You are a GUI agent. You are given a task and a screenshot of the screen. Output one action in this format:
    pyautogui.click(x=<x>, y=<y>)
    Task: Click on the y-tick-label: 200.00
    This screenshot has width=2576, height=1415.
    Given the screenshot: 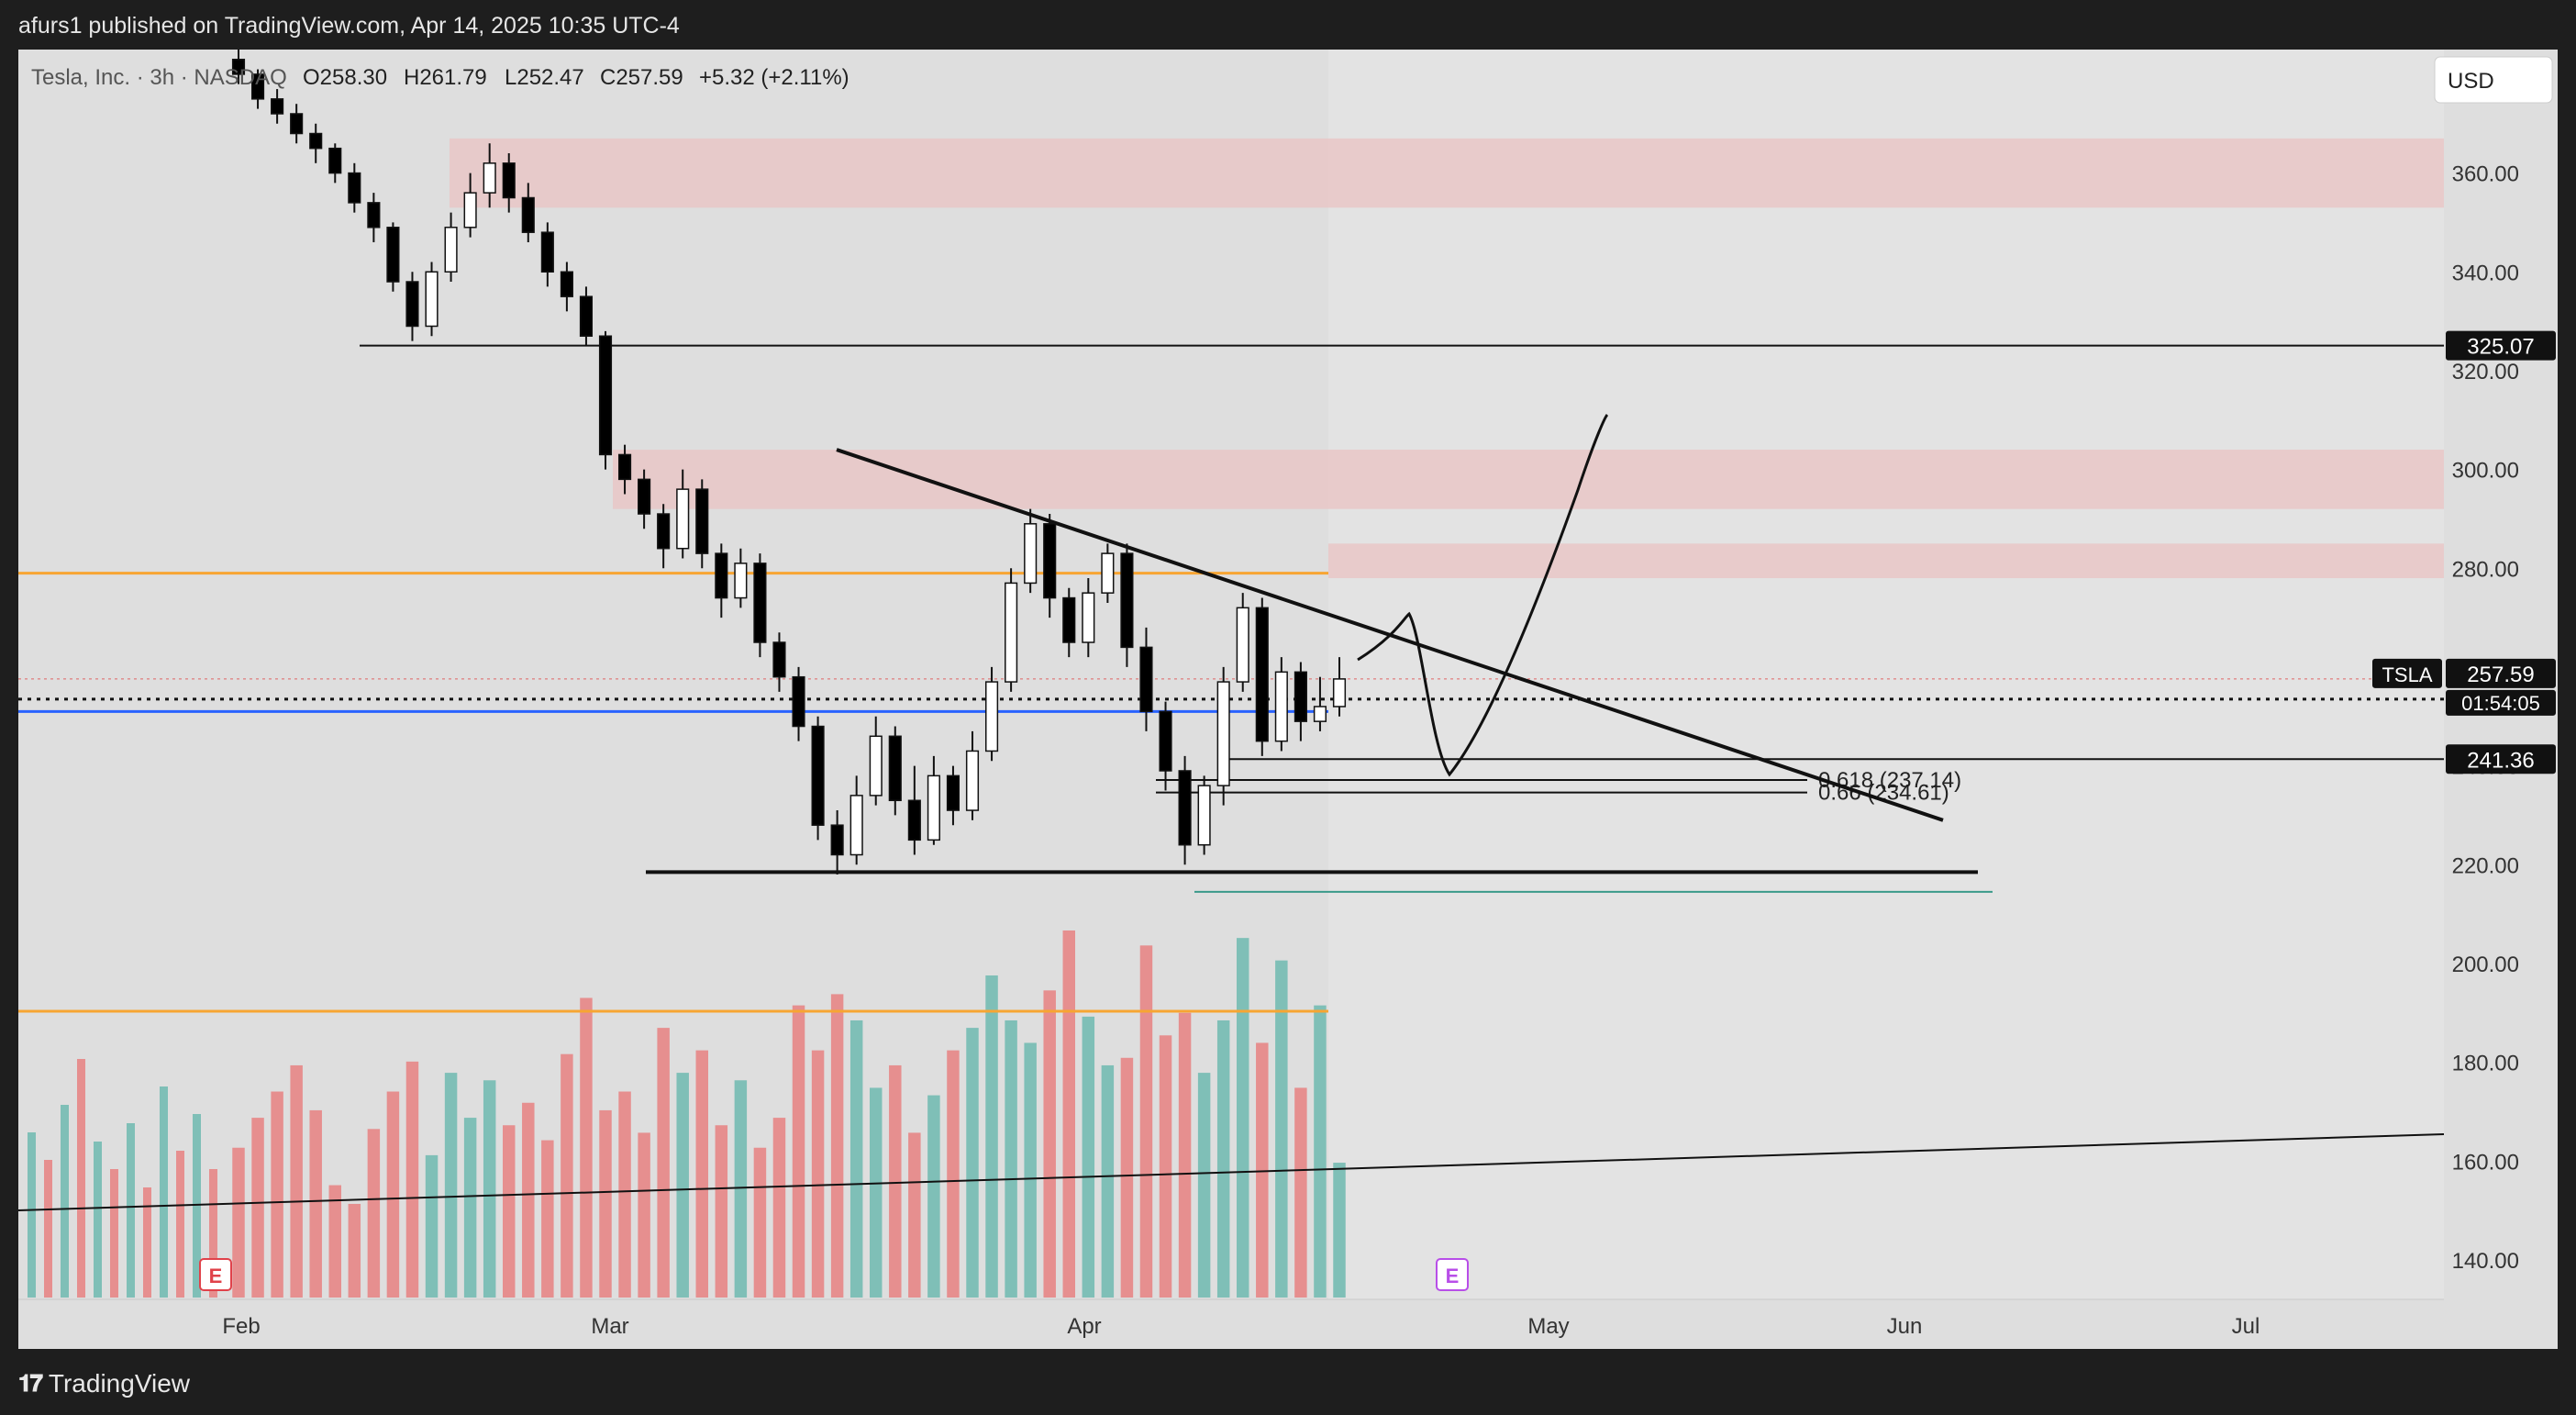 What is the action you would take?
    pyautogui.click(x=2485, y=965)
    